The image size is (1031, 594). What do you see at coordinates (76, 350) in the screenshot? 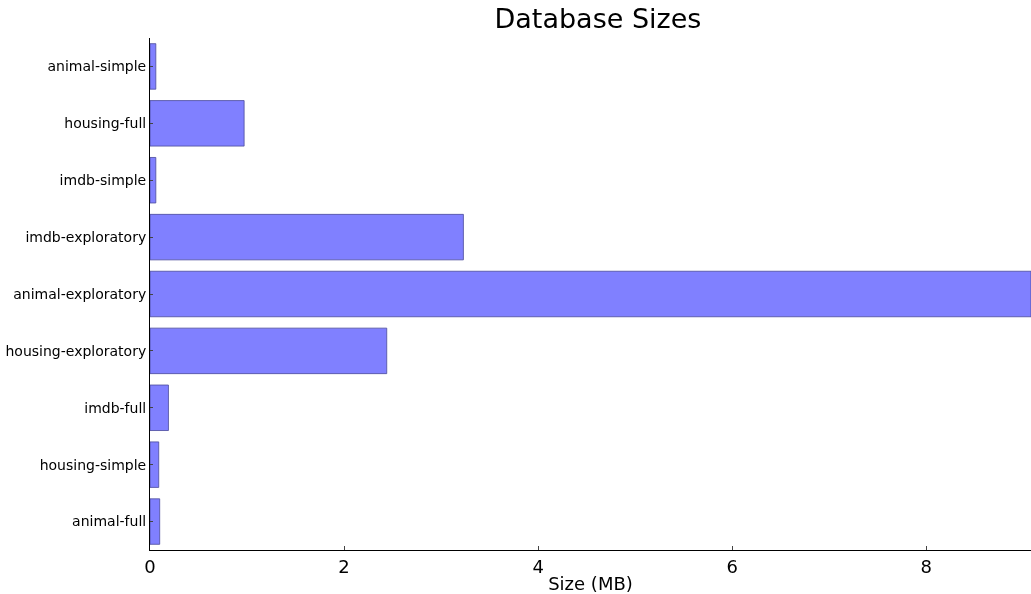
I see `y-tick-label: housing-exploratory` at bounding box center [76, 350].